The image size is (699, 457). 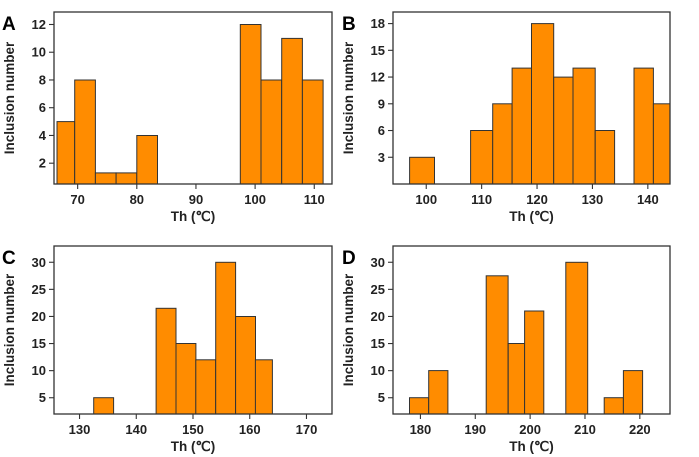 I want to click on plot-frame-d, so click(x=531, y=330).